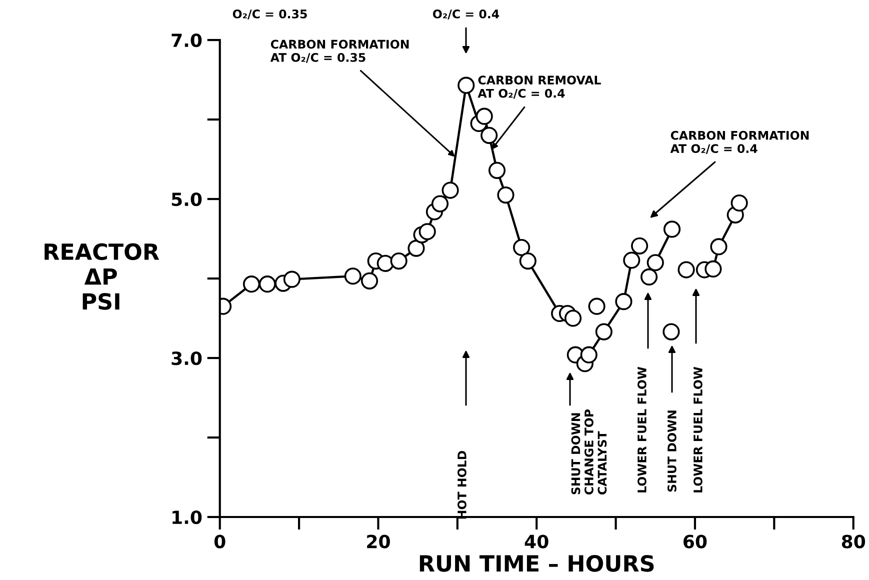 This screenshot has width=869, height=580. Describe the element at coordinates (537, 563) in the screenshot. I see `x-axis-title: RUN TIME – HOURS` at that location.